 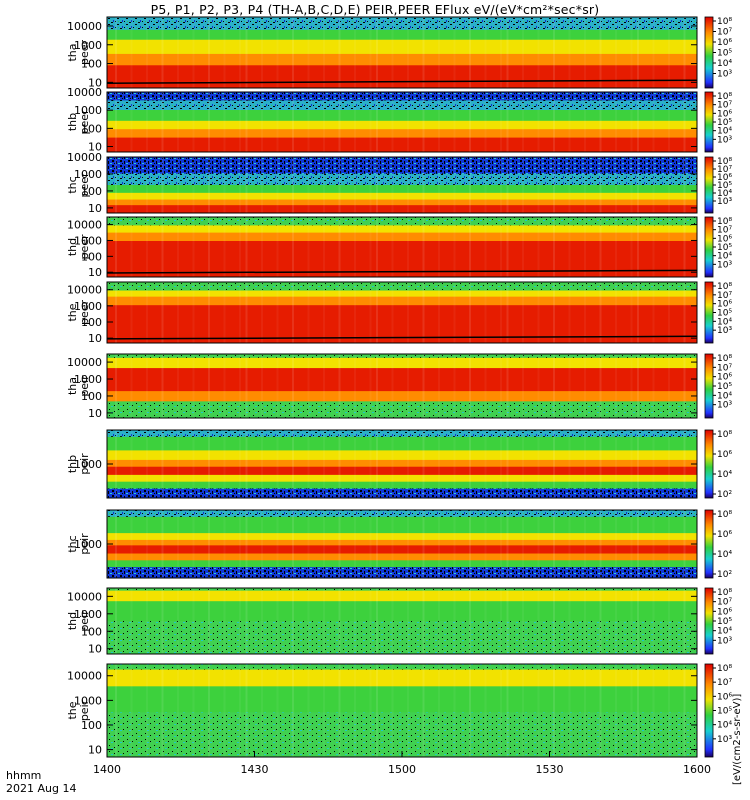 I want to click on panel-species-label: peer, so click(x=84, y=185).